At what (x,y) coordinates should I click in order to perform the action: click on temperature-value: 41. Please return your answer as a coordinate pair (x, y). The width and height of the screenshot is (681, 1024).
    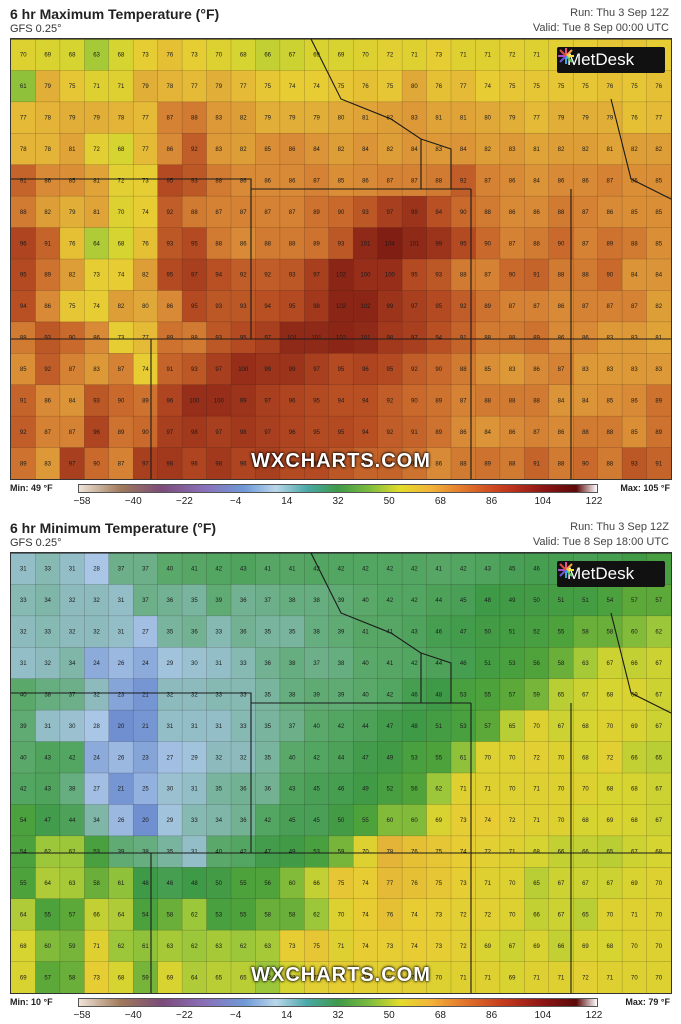
    Looking at the image, I should click on (194, 570).